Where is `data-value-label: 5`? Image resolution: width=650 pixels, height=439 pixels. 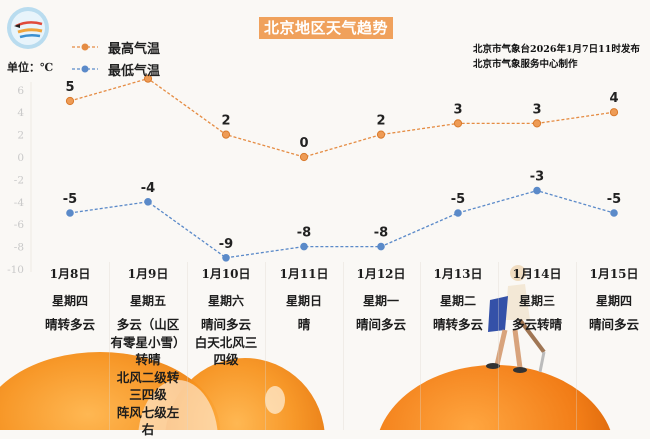 data-value-label: 5 is located at coordinates (69, 87).